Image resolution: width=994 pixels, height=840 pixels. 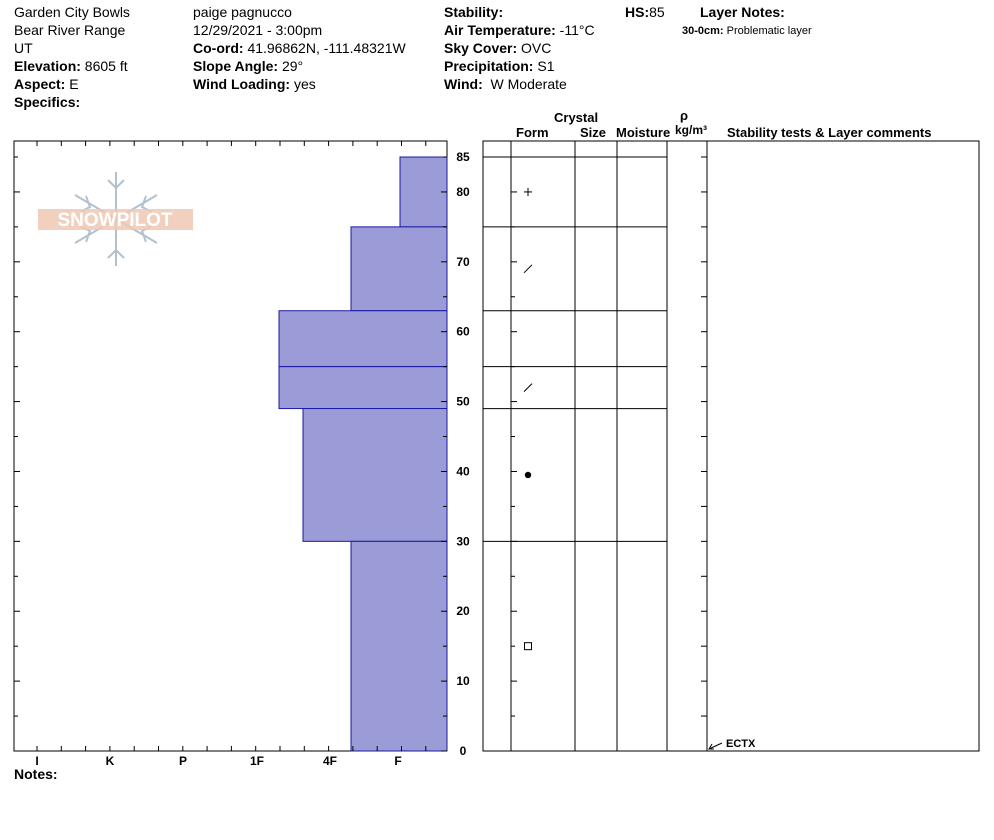 I want to click on depth-label-20: 20, so click(x=463, y=611).